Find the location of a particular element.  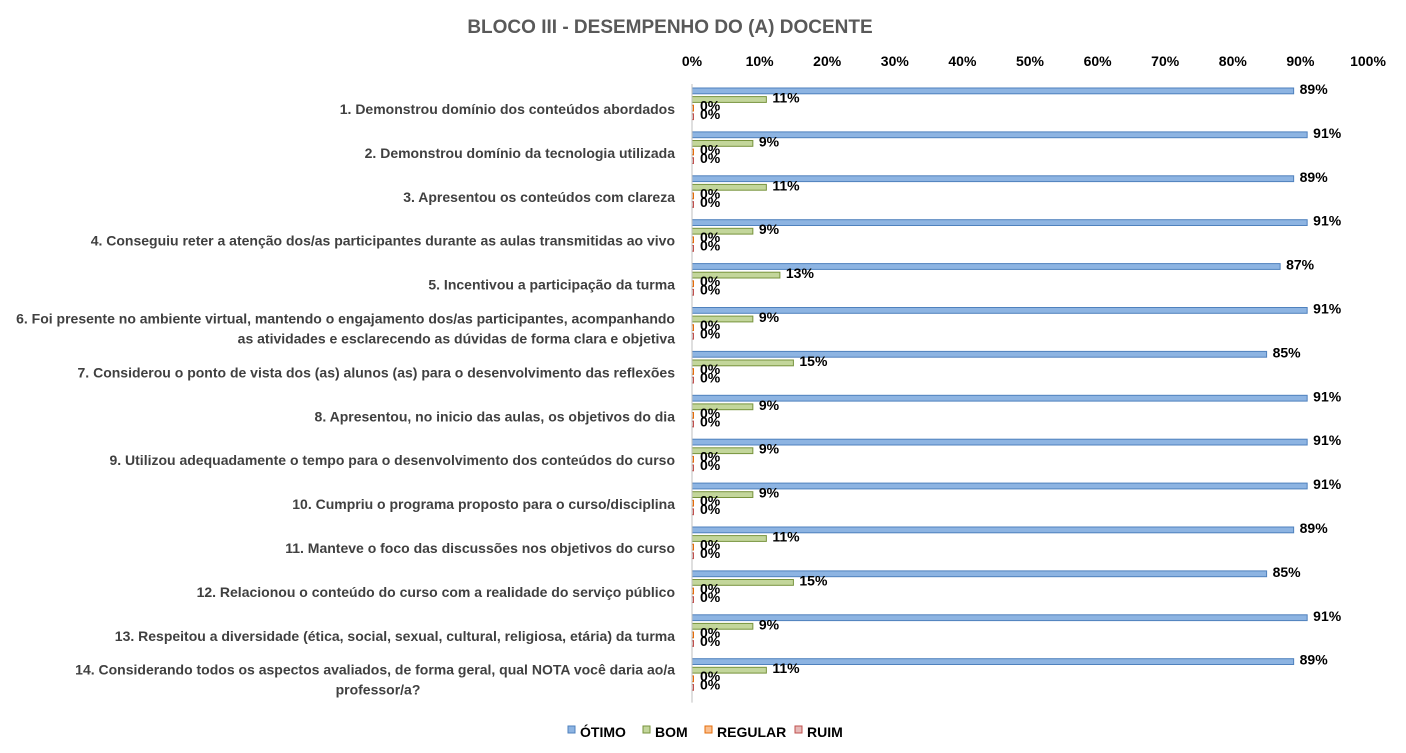

x-tick-label: 70% is located at coordinates (1165, 61).